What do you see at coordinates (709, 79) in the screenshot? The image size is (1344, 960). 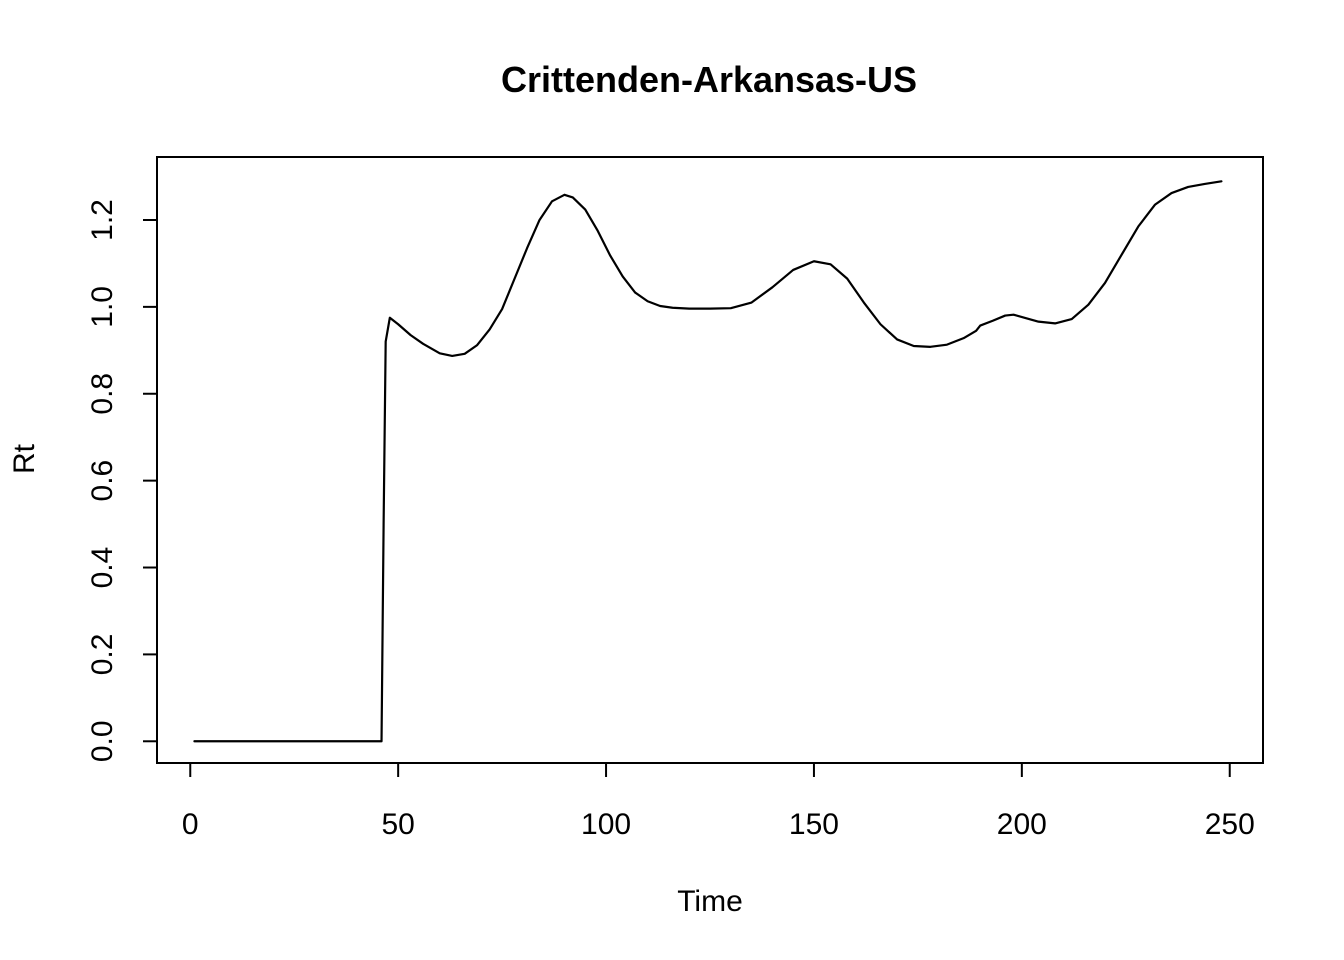 I see `chart-title: Crittenden-Arkansas-US` at bounding box center [709, 79].